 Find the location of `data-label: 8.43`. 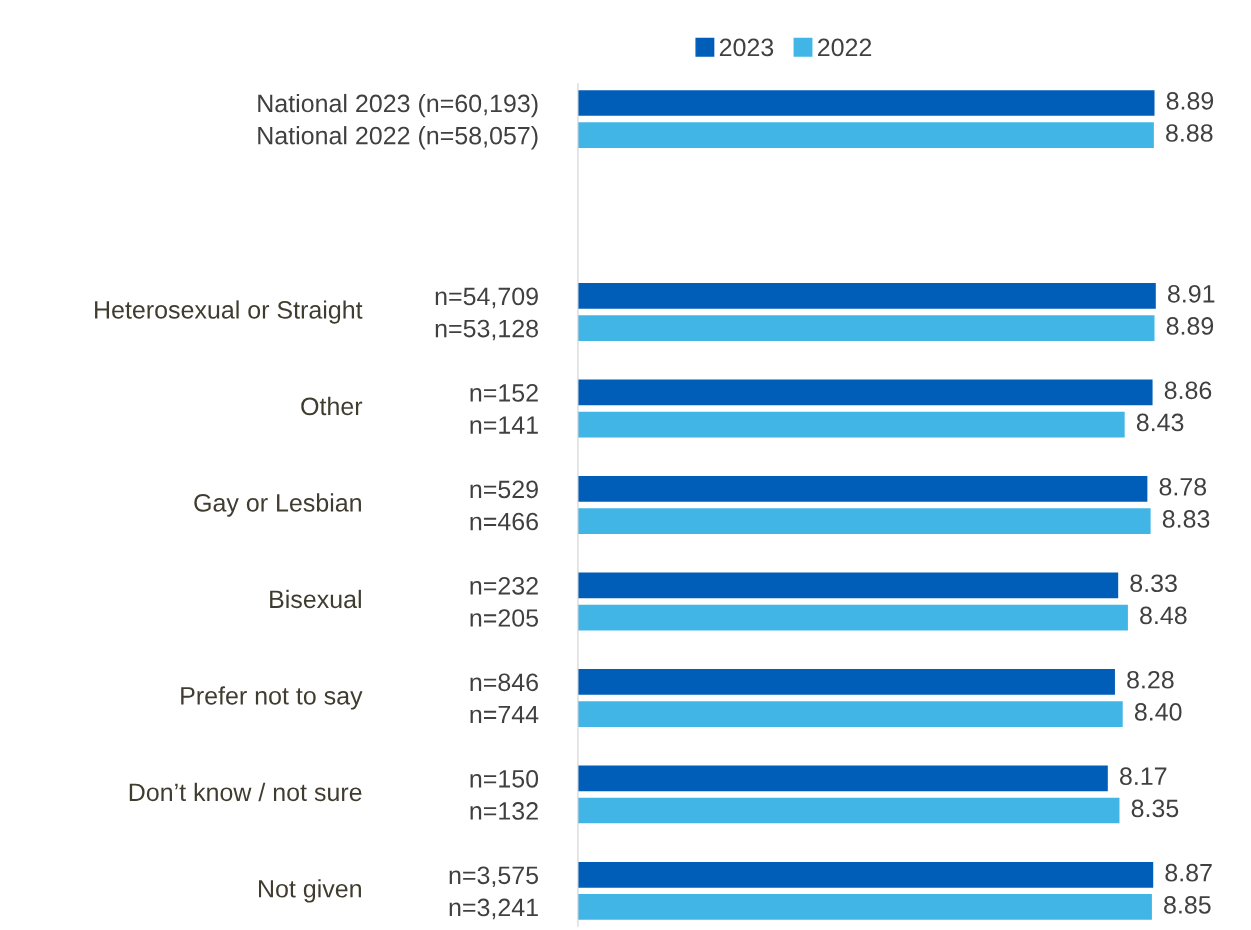

data-label: 8.43 is located at coordinates (1160, 422).